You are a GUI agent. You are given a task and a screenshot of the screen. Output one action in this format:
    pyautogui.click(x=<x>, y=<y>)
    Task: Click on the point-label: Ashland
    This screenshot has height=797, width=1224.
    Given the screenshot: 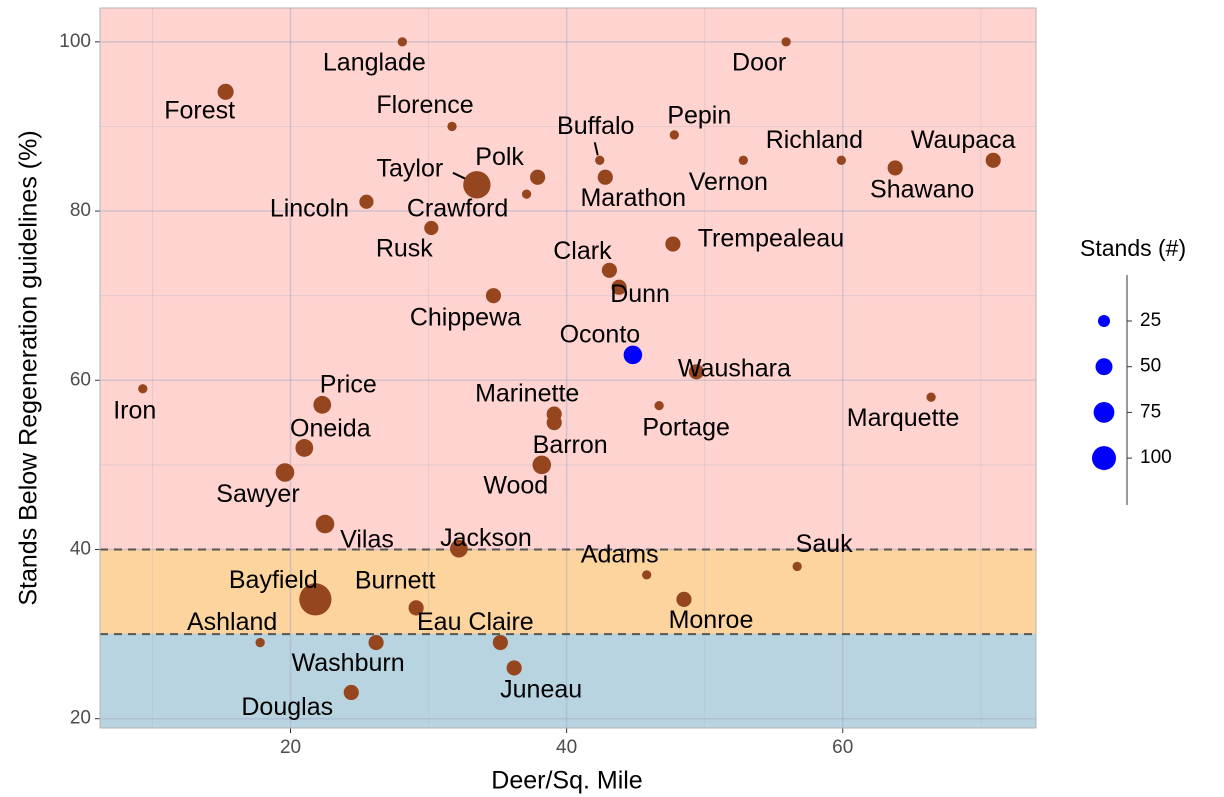 What is the action you would take?
    pyautogui.click(x=232, y=622)
    